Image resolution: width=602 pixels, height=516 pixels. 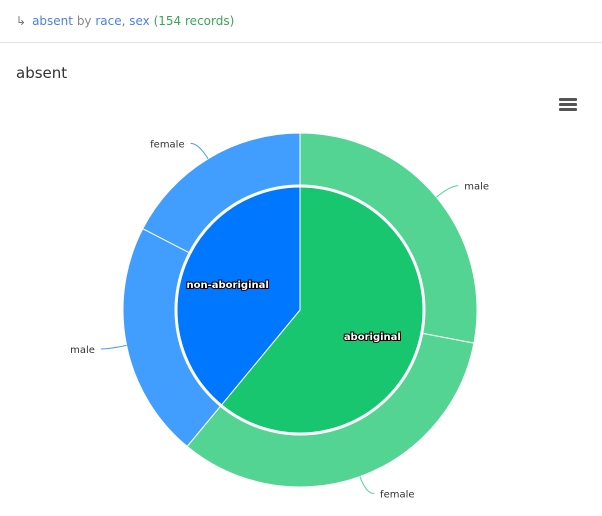 I want to click on dimensions-link: race, sex, so click(x=122, y=21).